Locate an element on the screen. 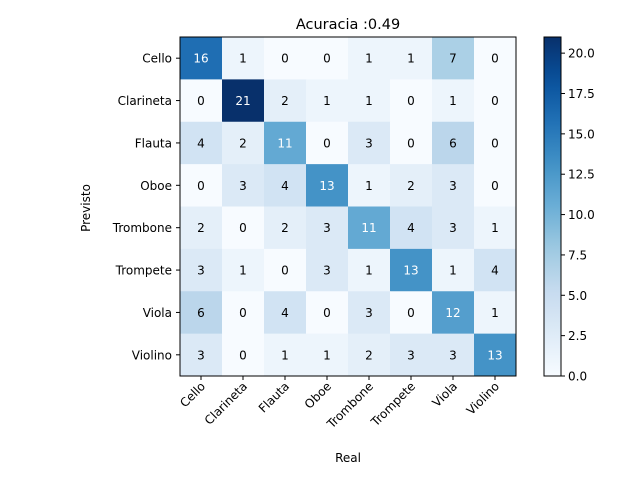 The image size is (640, 480). cell-value-label: 16 is located at coordinates (200, 59).